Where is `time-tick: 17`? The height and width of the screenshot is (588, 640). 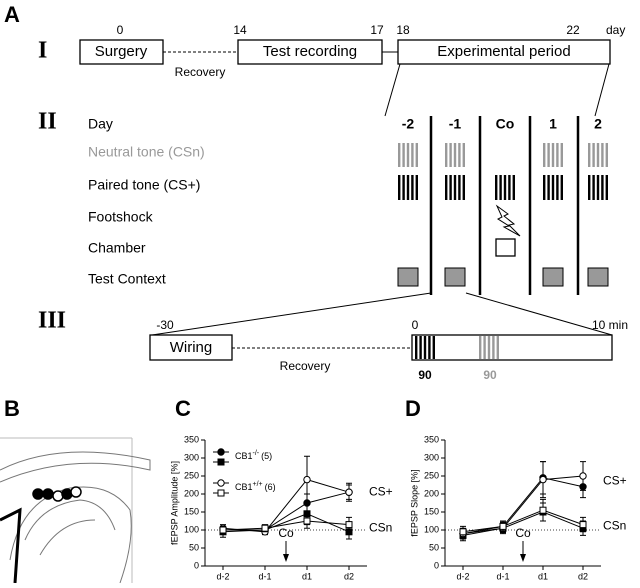
time-tick: 17 is located at coordinates (377, 30).